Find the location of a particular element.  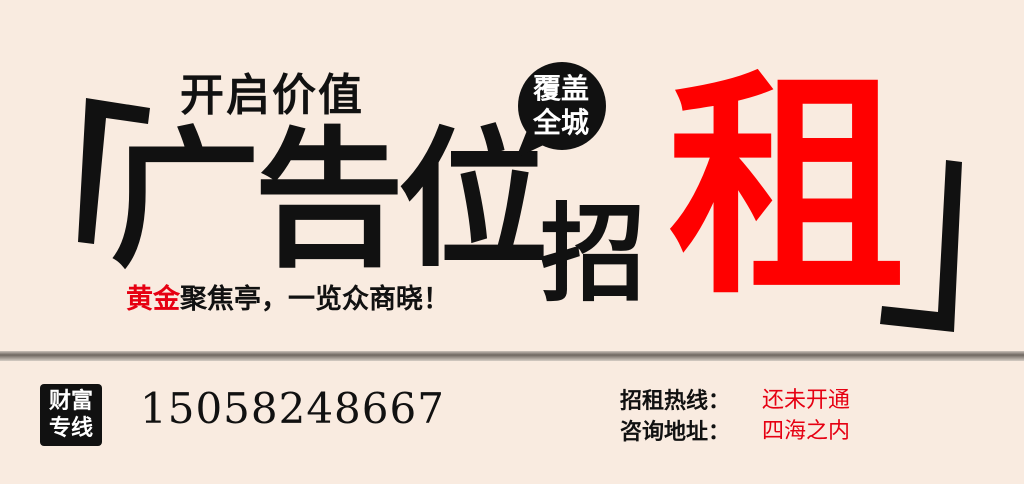

hotline-label: 招租热线： is located at coordinates (675, 401).